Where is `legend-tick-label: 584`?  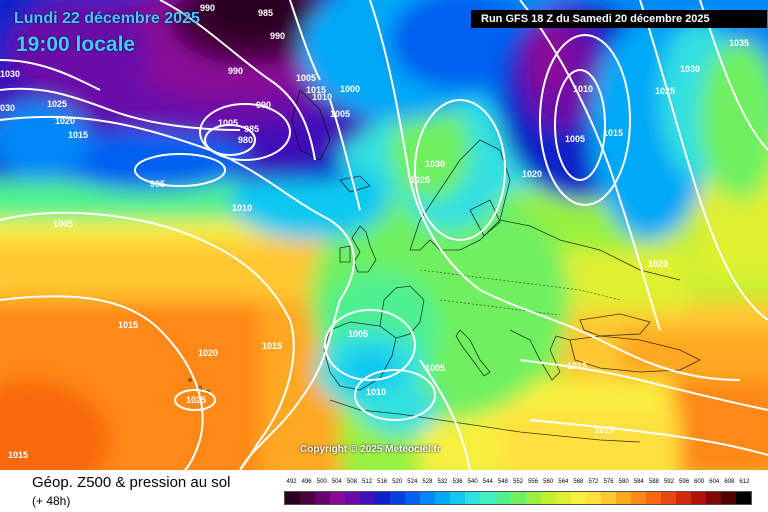 legend-tick-label: 584 is located at coordinates (638, 482).